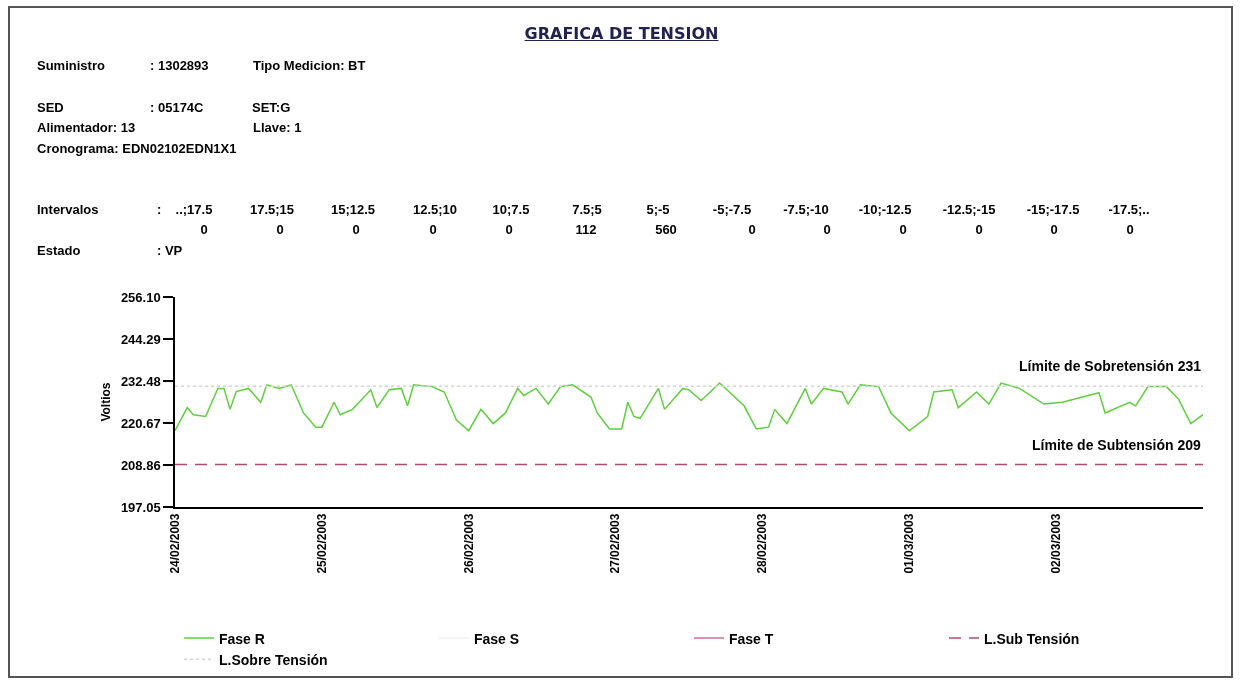 The height and width of the screenshot is (687, 1243). I want to click on text: -10;-12.5, so click(885, 210).